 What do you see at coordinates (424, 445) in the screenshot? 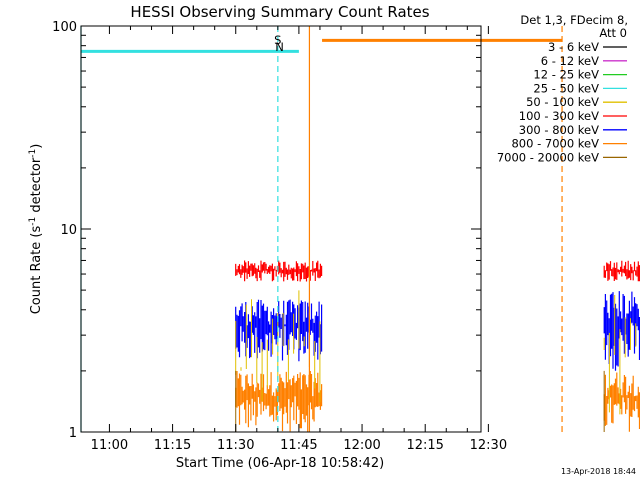
I see `x-tick-label-5: 12:15` at bounding box center [424, 445].